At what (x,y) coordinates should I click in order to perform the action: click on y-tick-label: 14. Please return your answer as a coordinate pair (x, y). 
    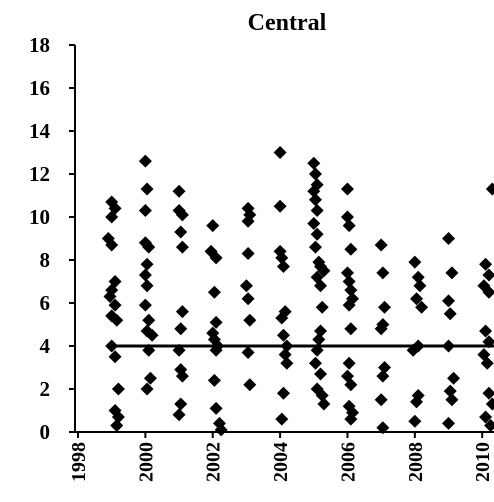
    Looking at the image, I should click on (40, 131).